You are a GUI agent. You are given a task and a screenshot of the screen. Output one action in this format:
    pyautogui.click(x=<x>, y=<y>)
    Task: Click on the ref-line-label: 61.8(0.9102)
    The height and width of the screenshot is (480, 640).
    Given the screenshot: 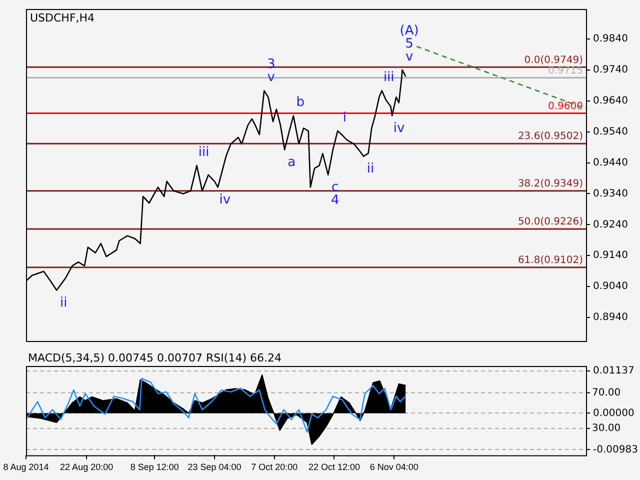 What is the action you would take?
    pyautogui.click(x=551, y=260)
    